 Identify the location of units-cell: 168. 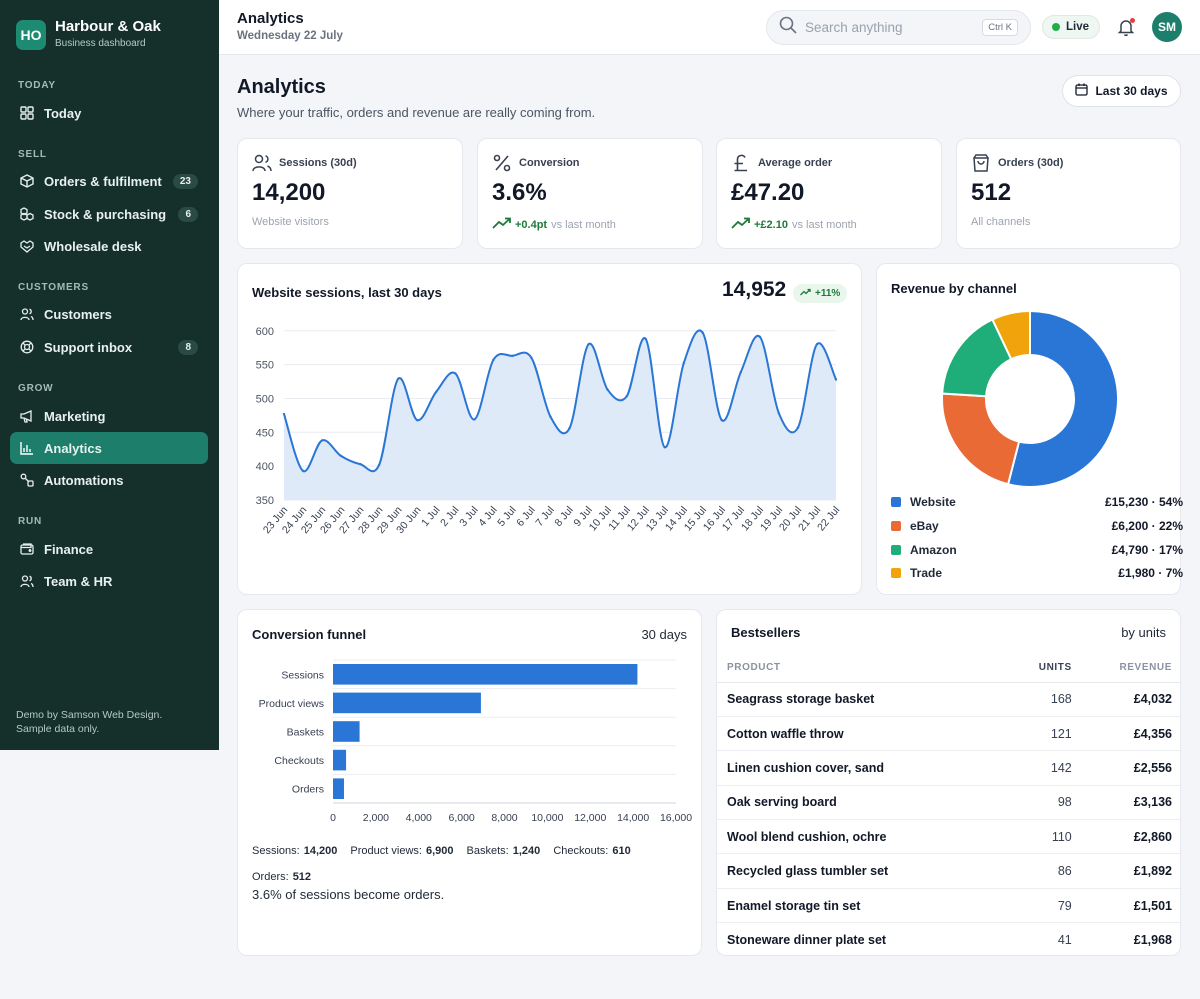
(1043, 699).